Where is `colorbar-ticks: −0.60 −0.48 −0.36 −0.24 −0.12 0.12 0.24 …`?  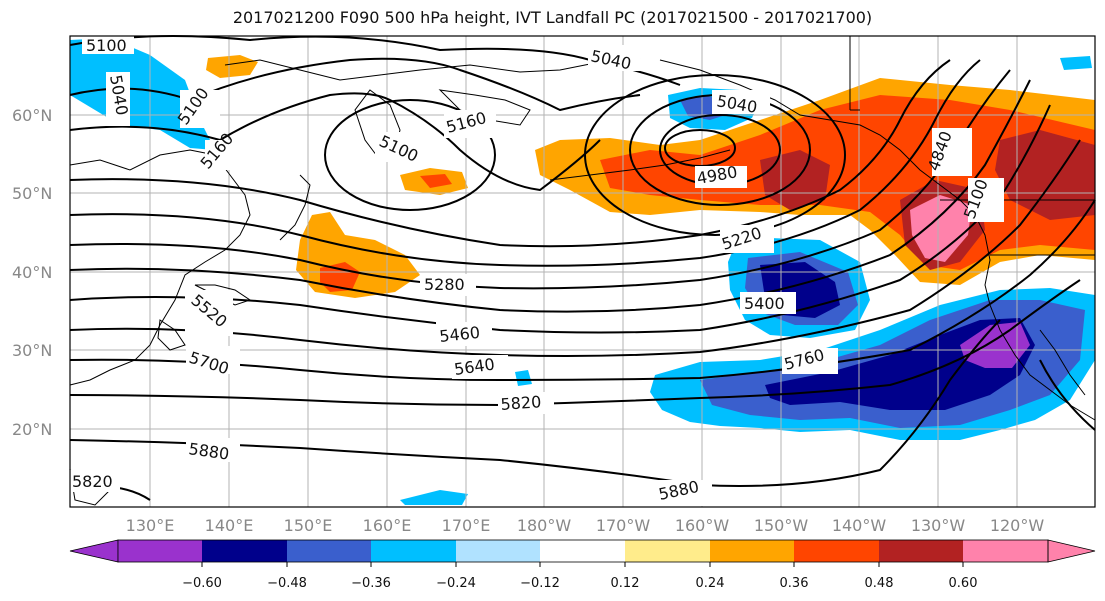
colorbar-ticks: −0.60 −0.48 −0.36 −0.24 −0.12 0.12 0.24 … is located at coordinates (579, 583).